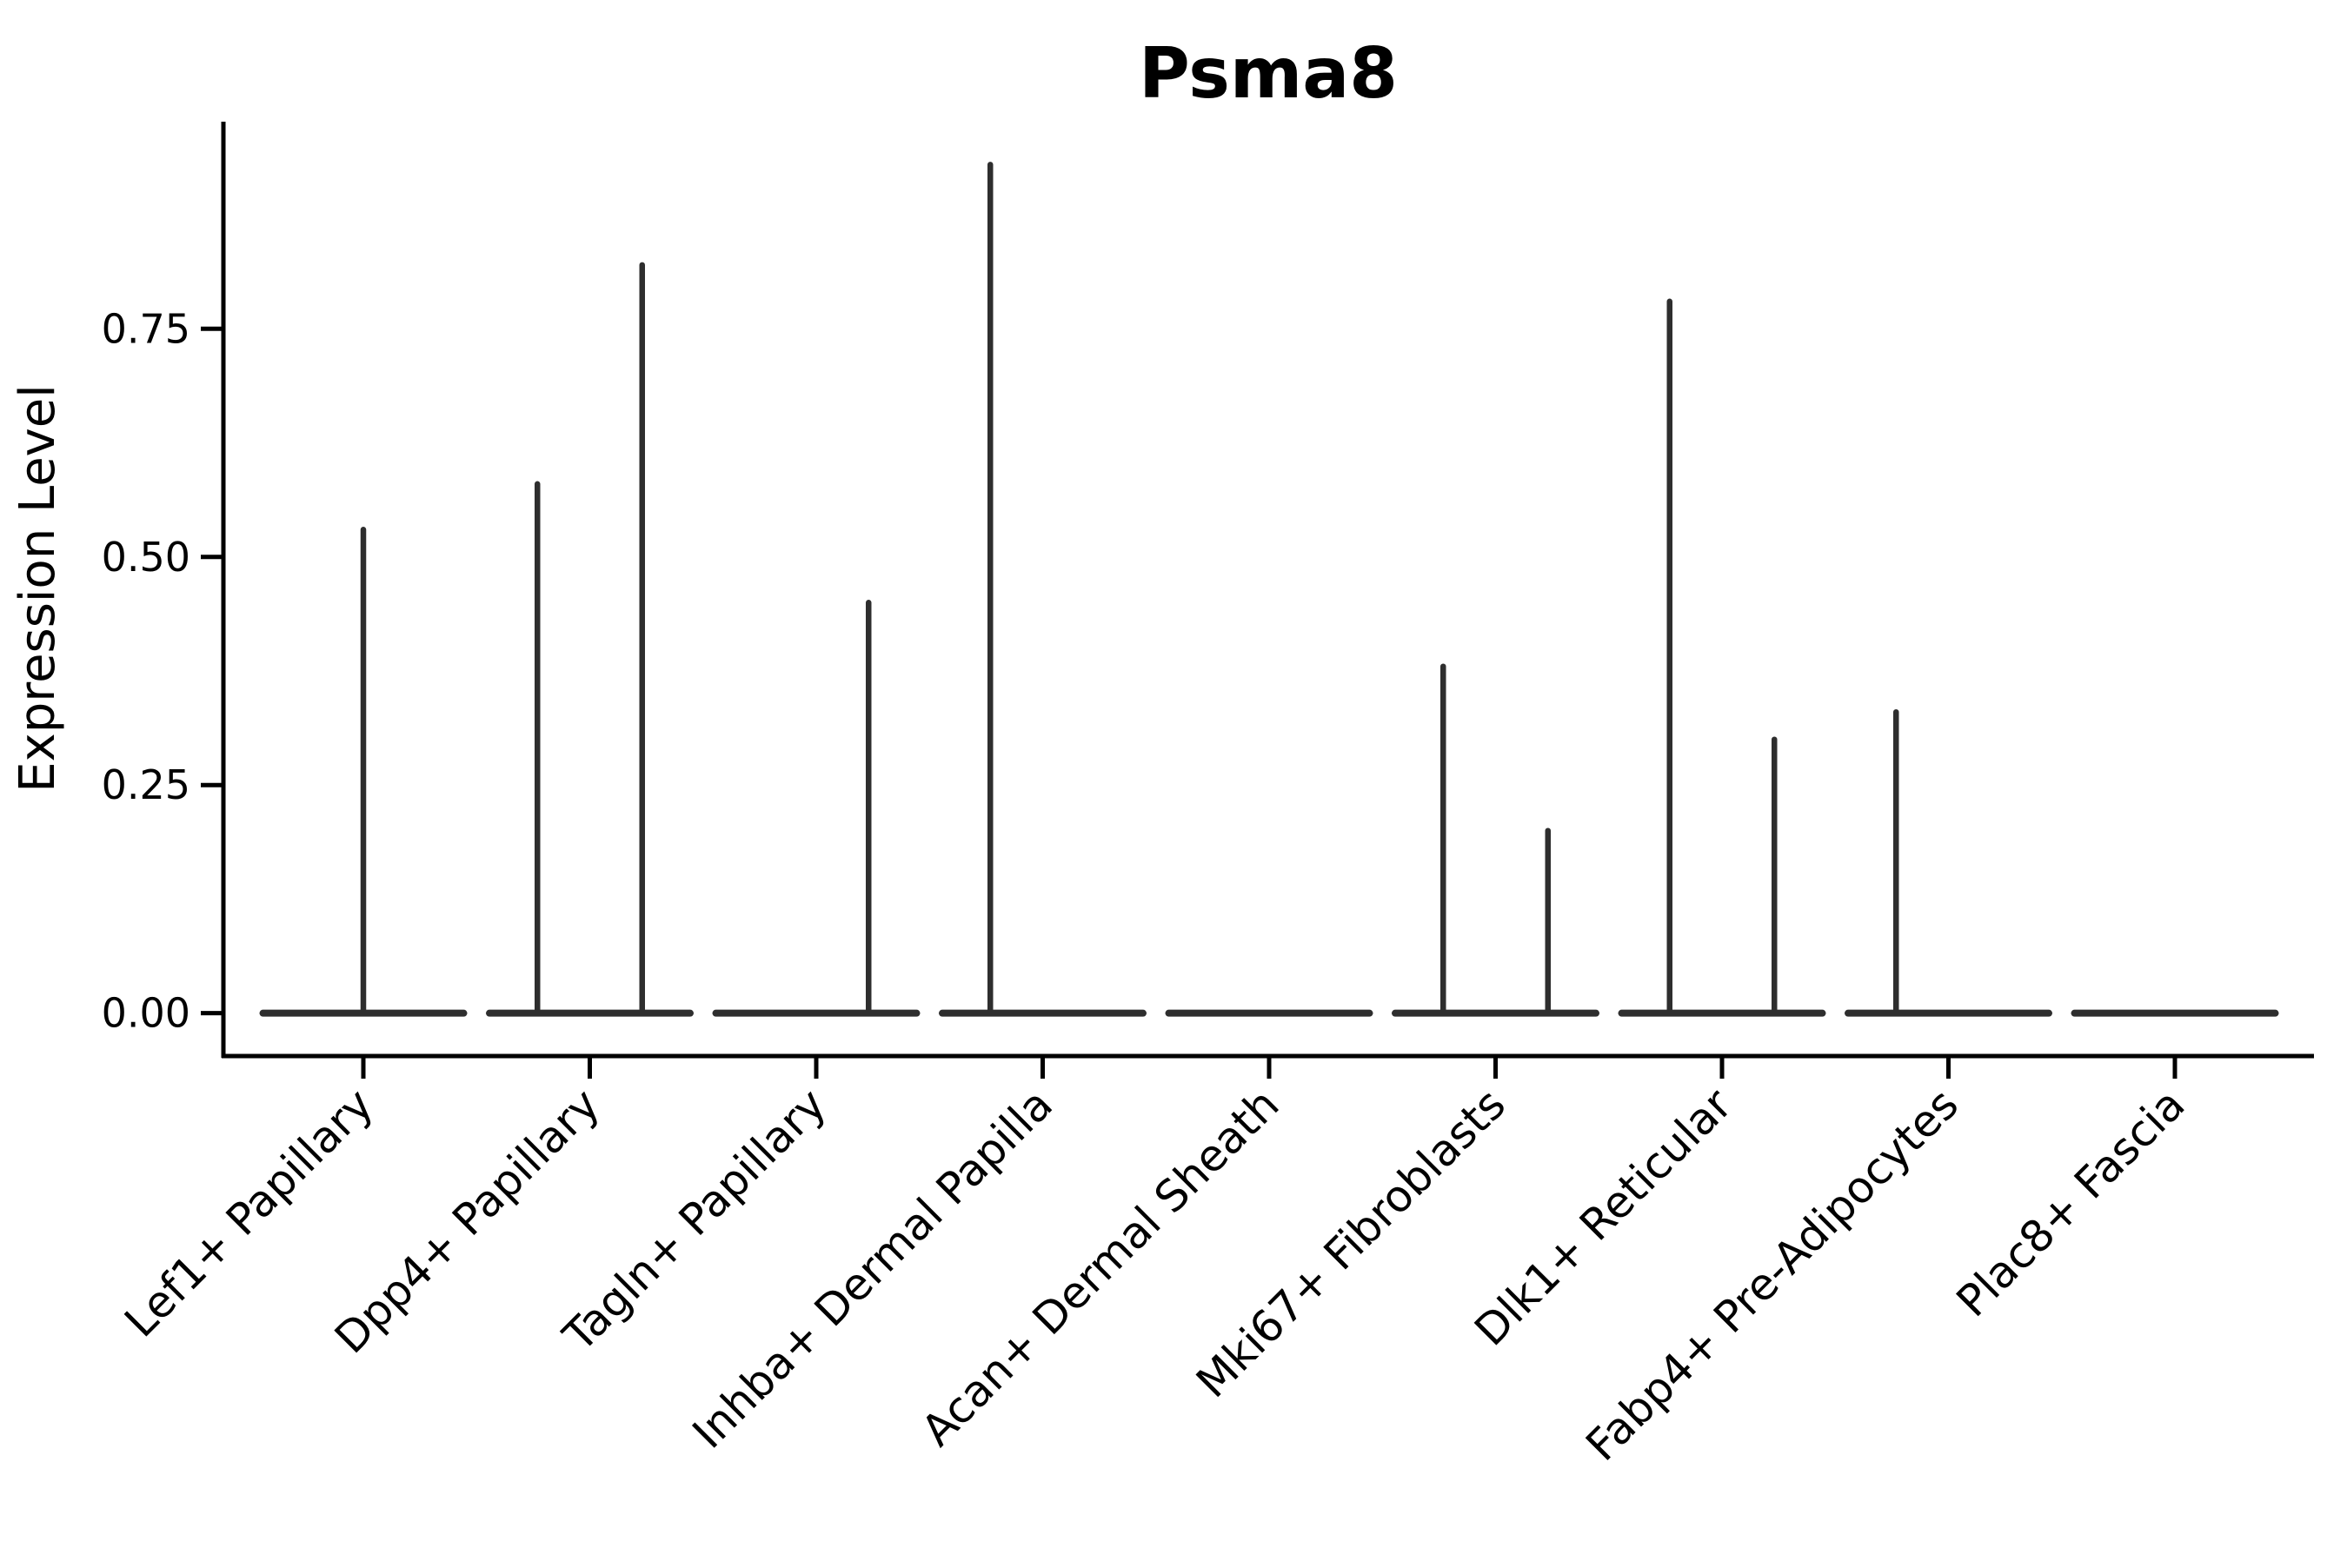 The width and height of the screenshot is (2347, 1568). I want to click on x-tick-label: Inhba+ Dermal Papilla, so click(872, 1268).